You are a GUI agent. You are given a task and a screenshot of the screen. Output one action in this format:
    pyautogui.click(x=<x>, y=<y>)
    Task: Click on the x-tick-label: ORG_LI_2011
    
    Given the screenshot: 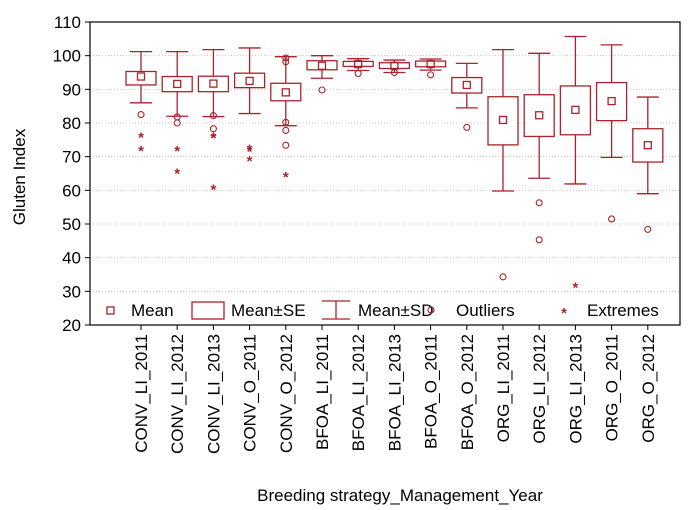 What is the action you would take?
    pyautogui.click(x=503, y=388)
    